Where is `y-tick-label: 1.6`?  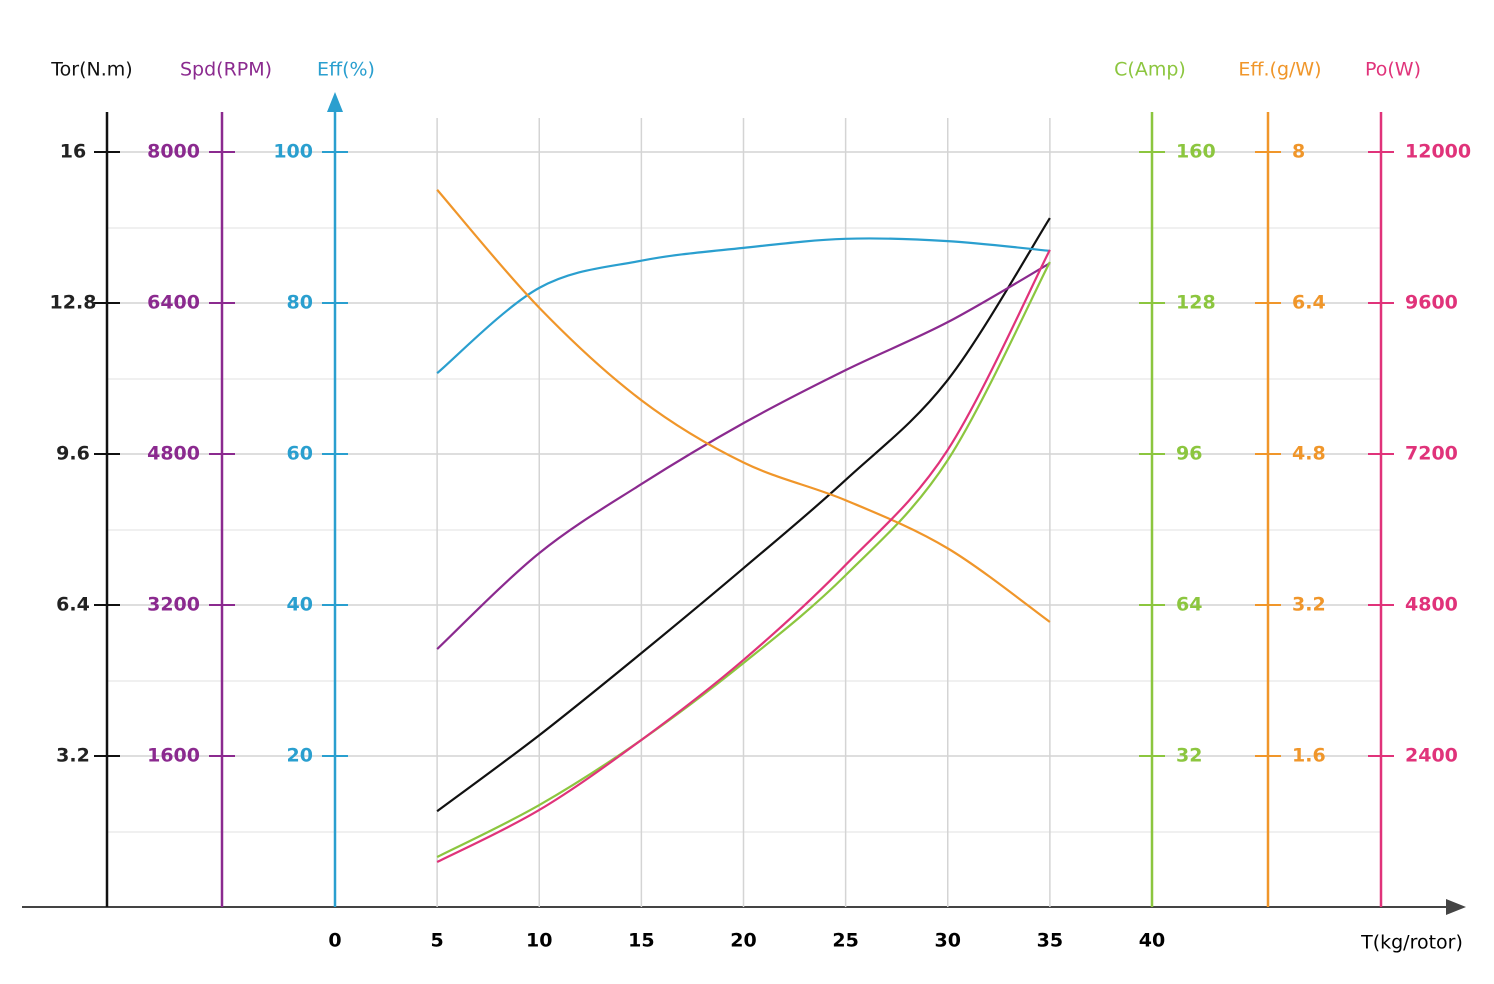
y-tick-label: 1.6 is located at coordinates (1309, 756).